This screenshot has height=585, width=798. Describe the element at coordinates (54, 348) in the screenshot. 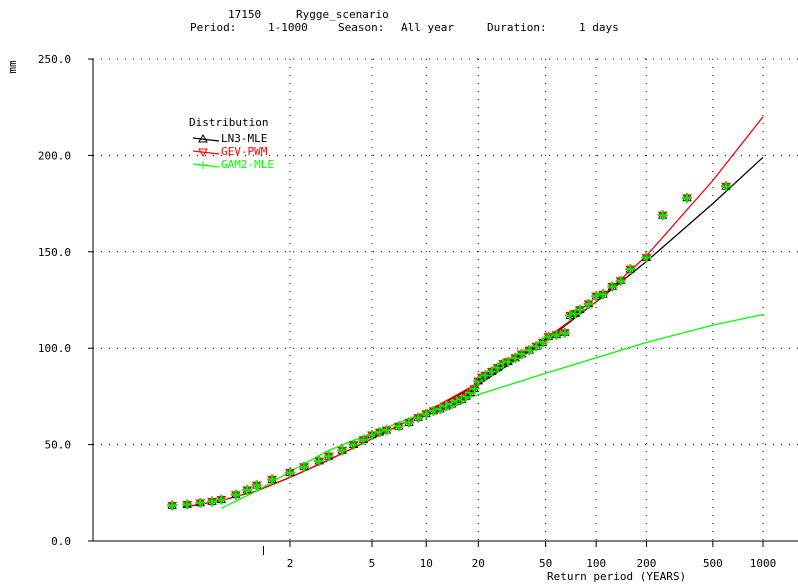

I see `y-tick-label: 100.0` at that location.